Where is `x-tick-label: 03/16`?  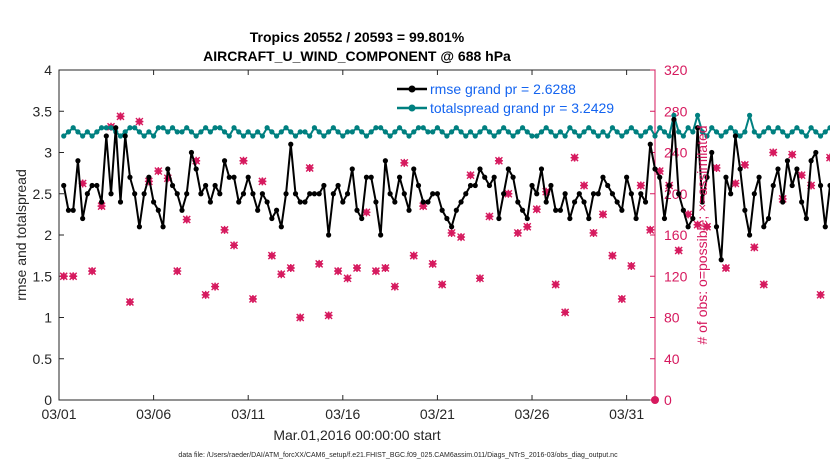 x-tick-label: 03/16 is located at coordinates (342, 414).